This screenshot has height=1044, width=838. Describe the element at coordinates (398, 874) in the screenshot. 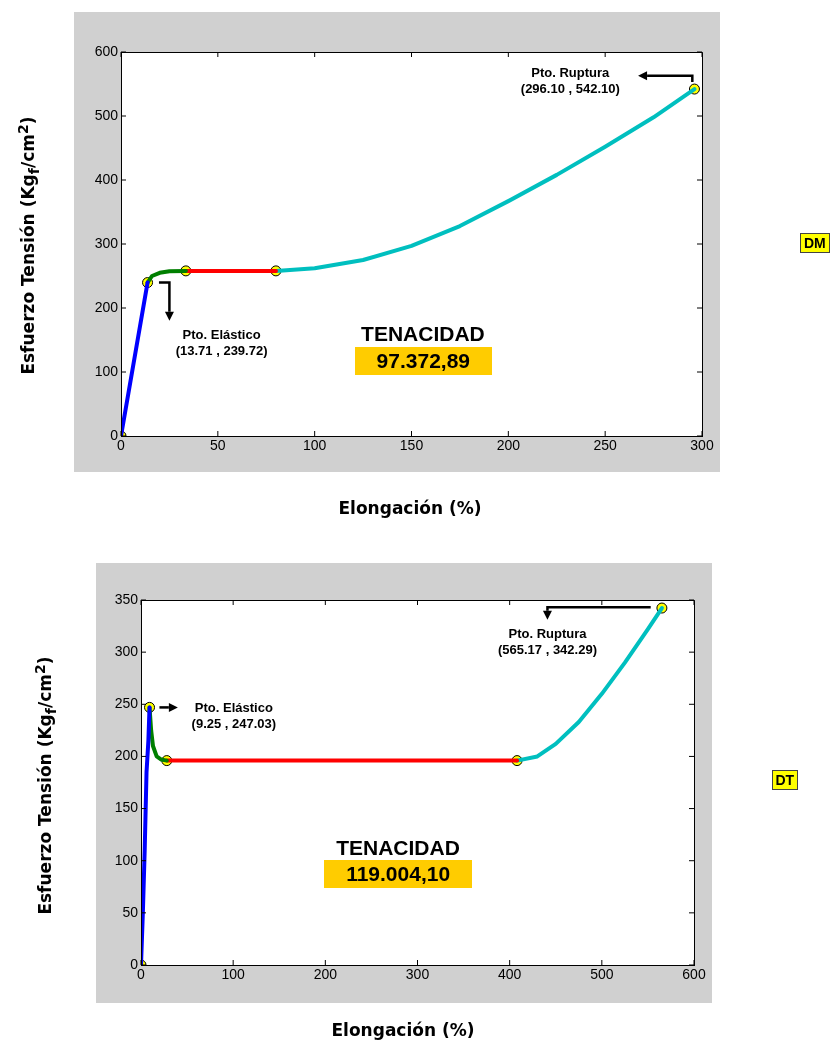

I see `annotation: 119.004,10` at that location.